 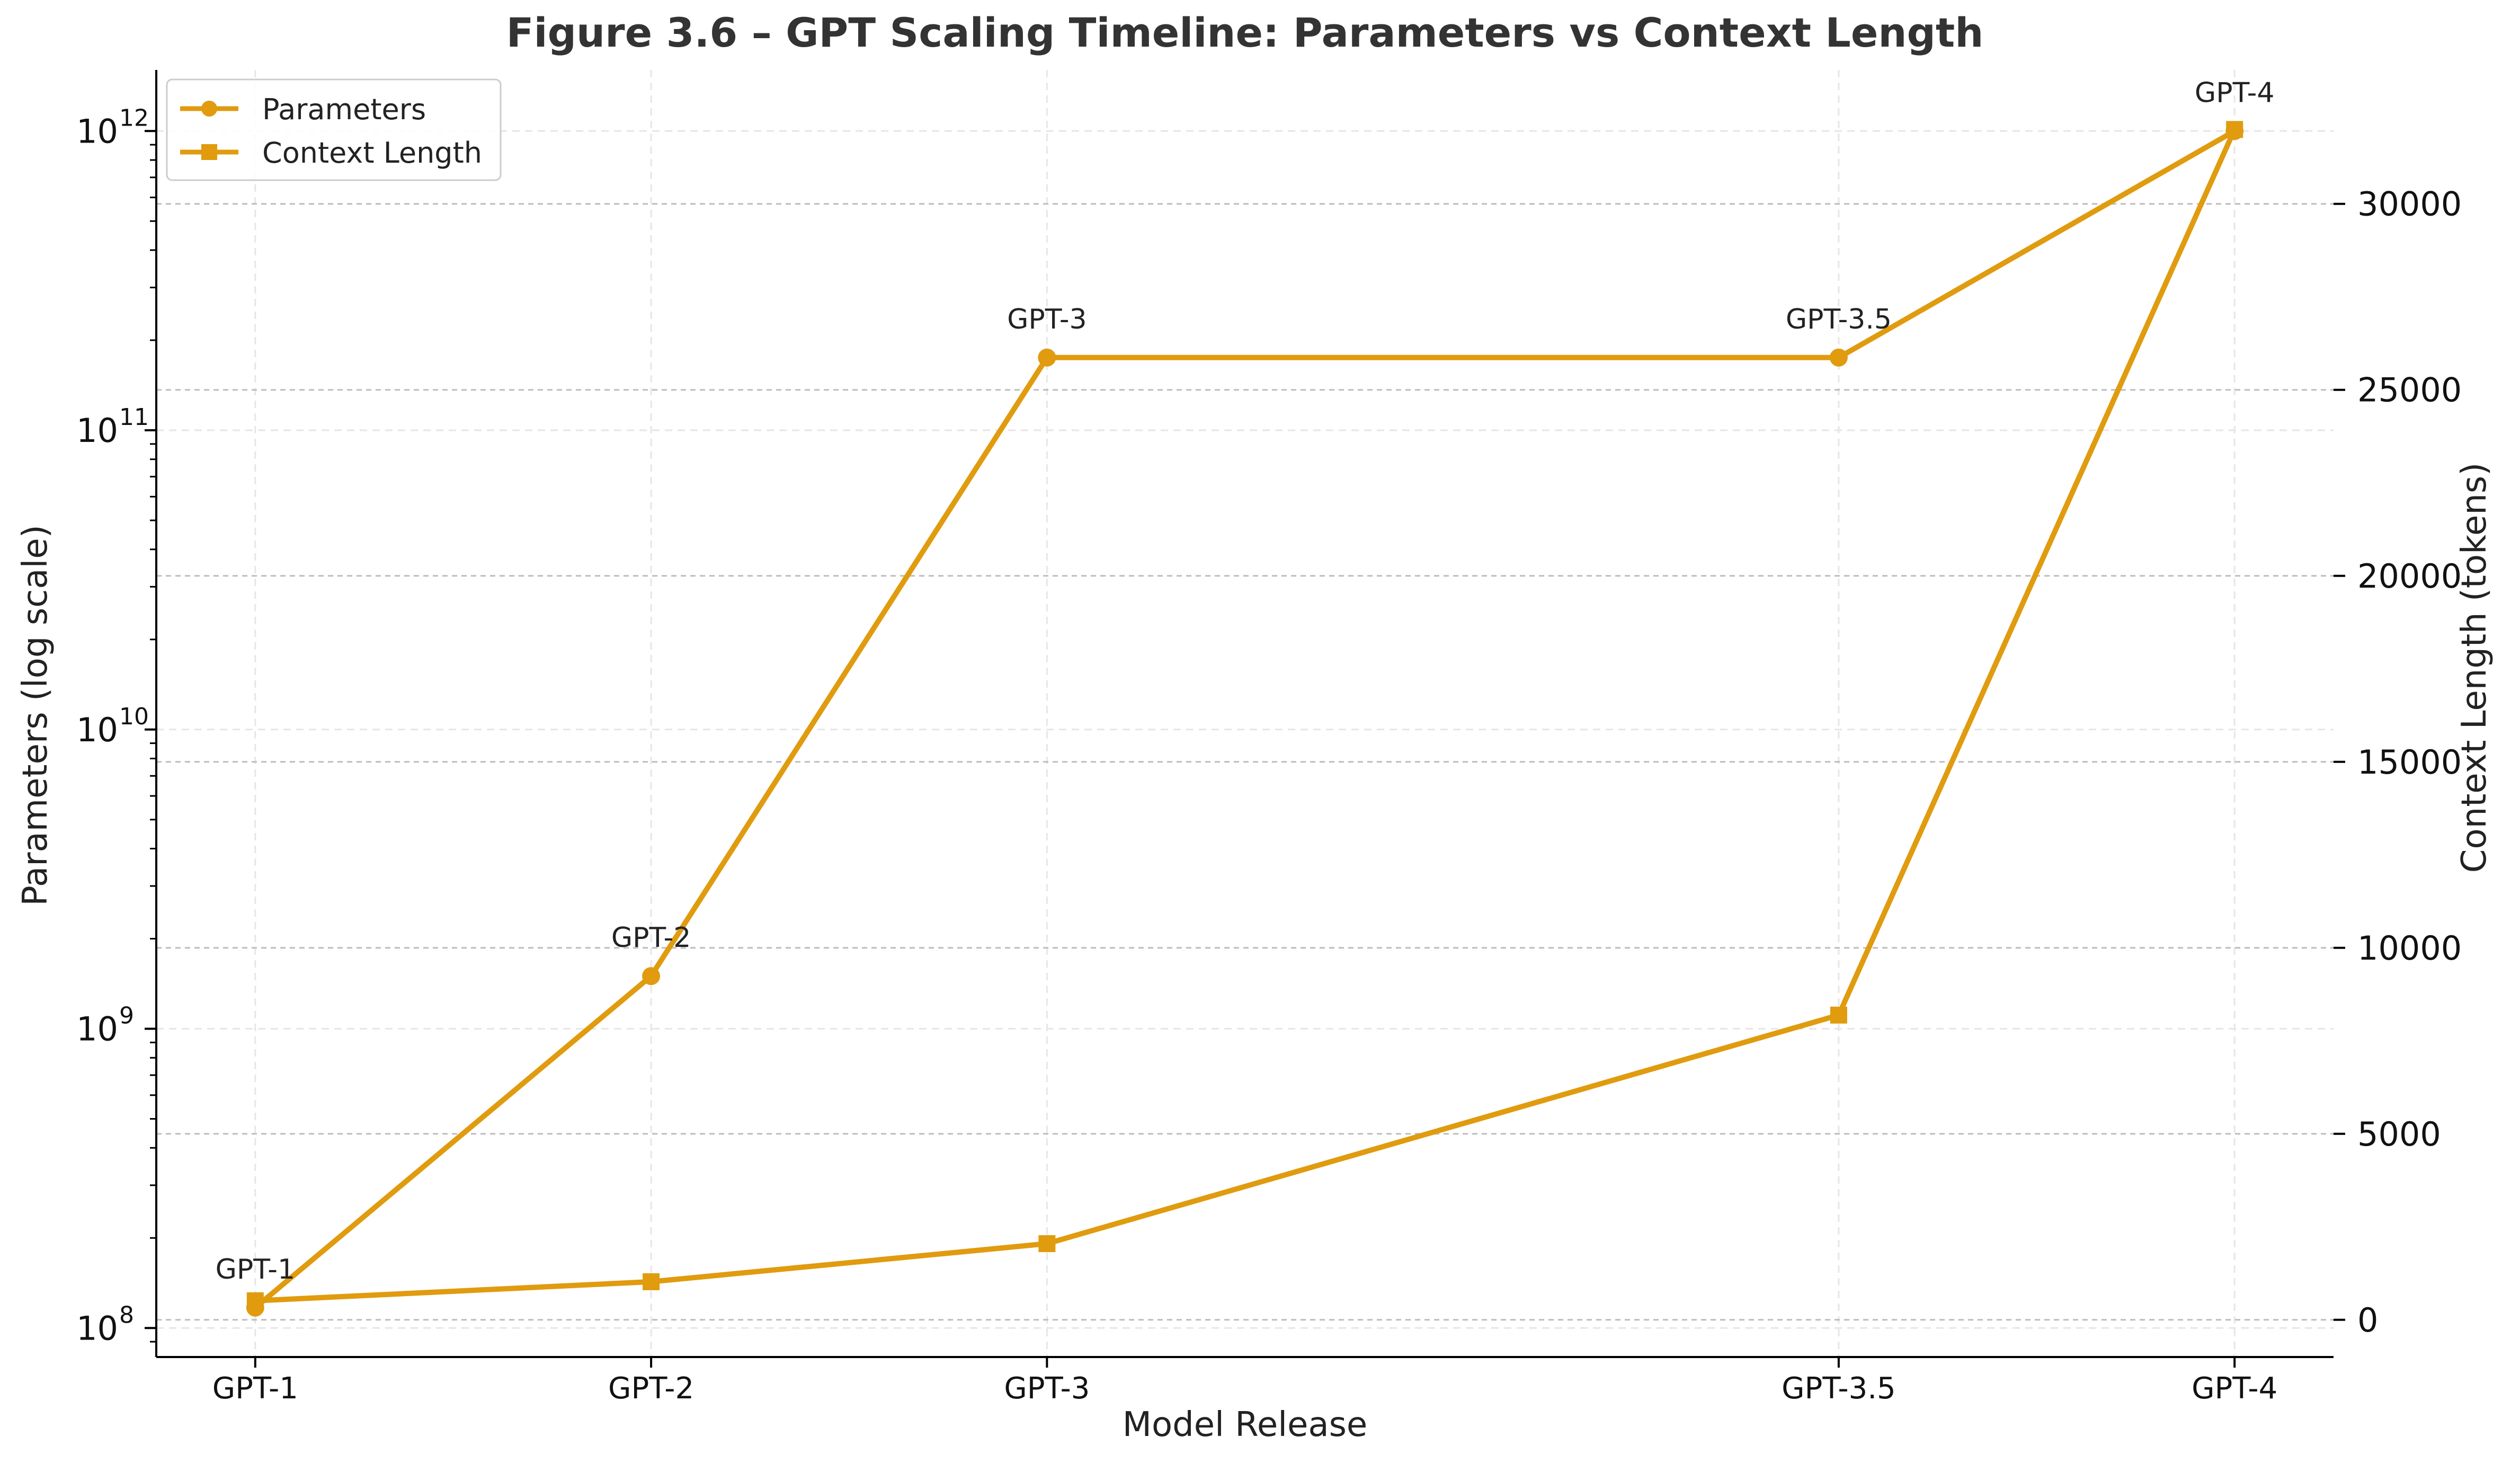 What do you see at coordinates (256, 1269) in the screenshot?
I see `point-annotation: GPT-1` at bounding box center [256, 1269].